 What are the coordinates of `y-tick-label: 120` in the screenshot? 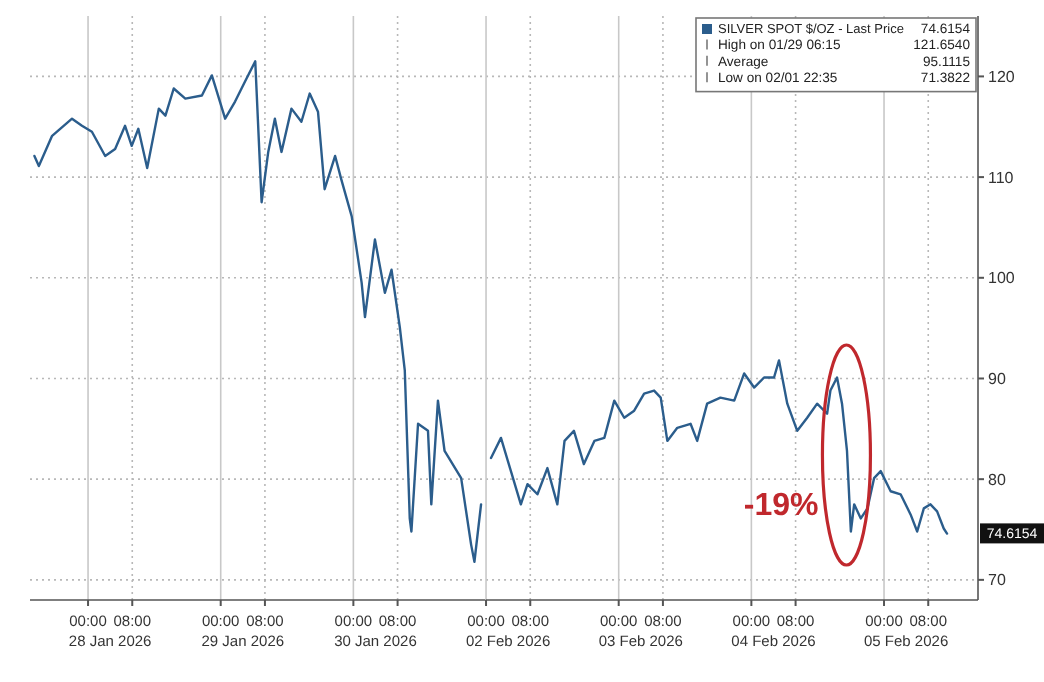 It's located at (1002, 77).